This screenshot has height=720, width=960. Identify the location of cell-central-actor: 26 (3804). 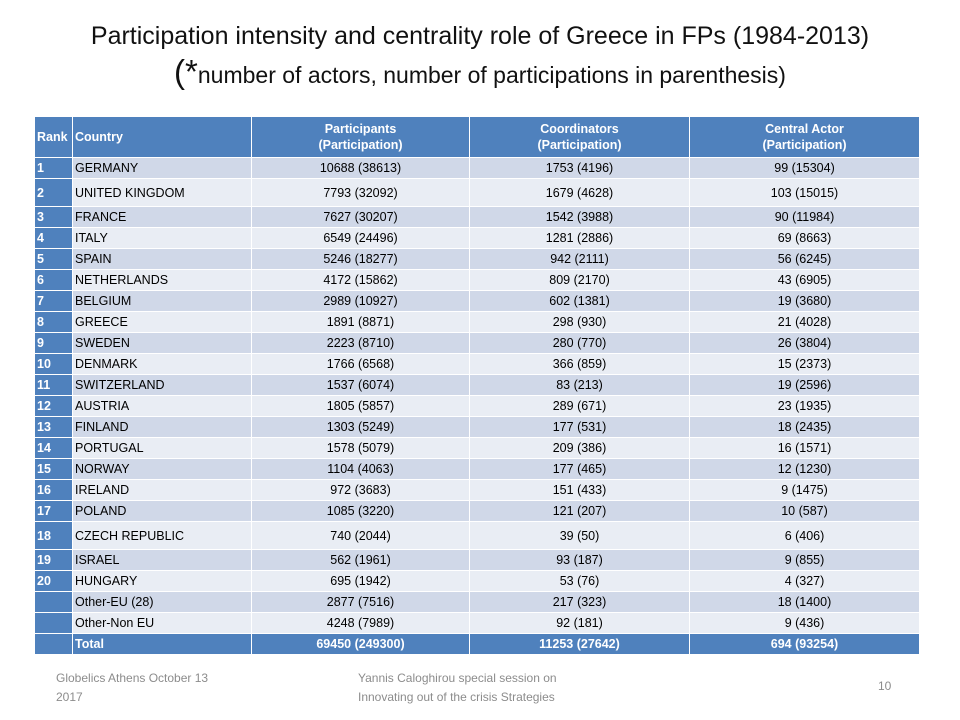
(804, 343).